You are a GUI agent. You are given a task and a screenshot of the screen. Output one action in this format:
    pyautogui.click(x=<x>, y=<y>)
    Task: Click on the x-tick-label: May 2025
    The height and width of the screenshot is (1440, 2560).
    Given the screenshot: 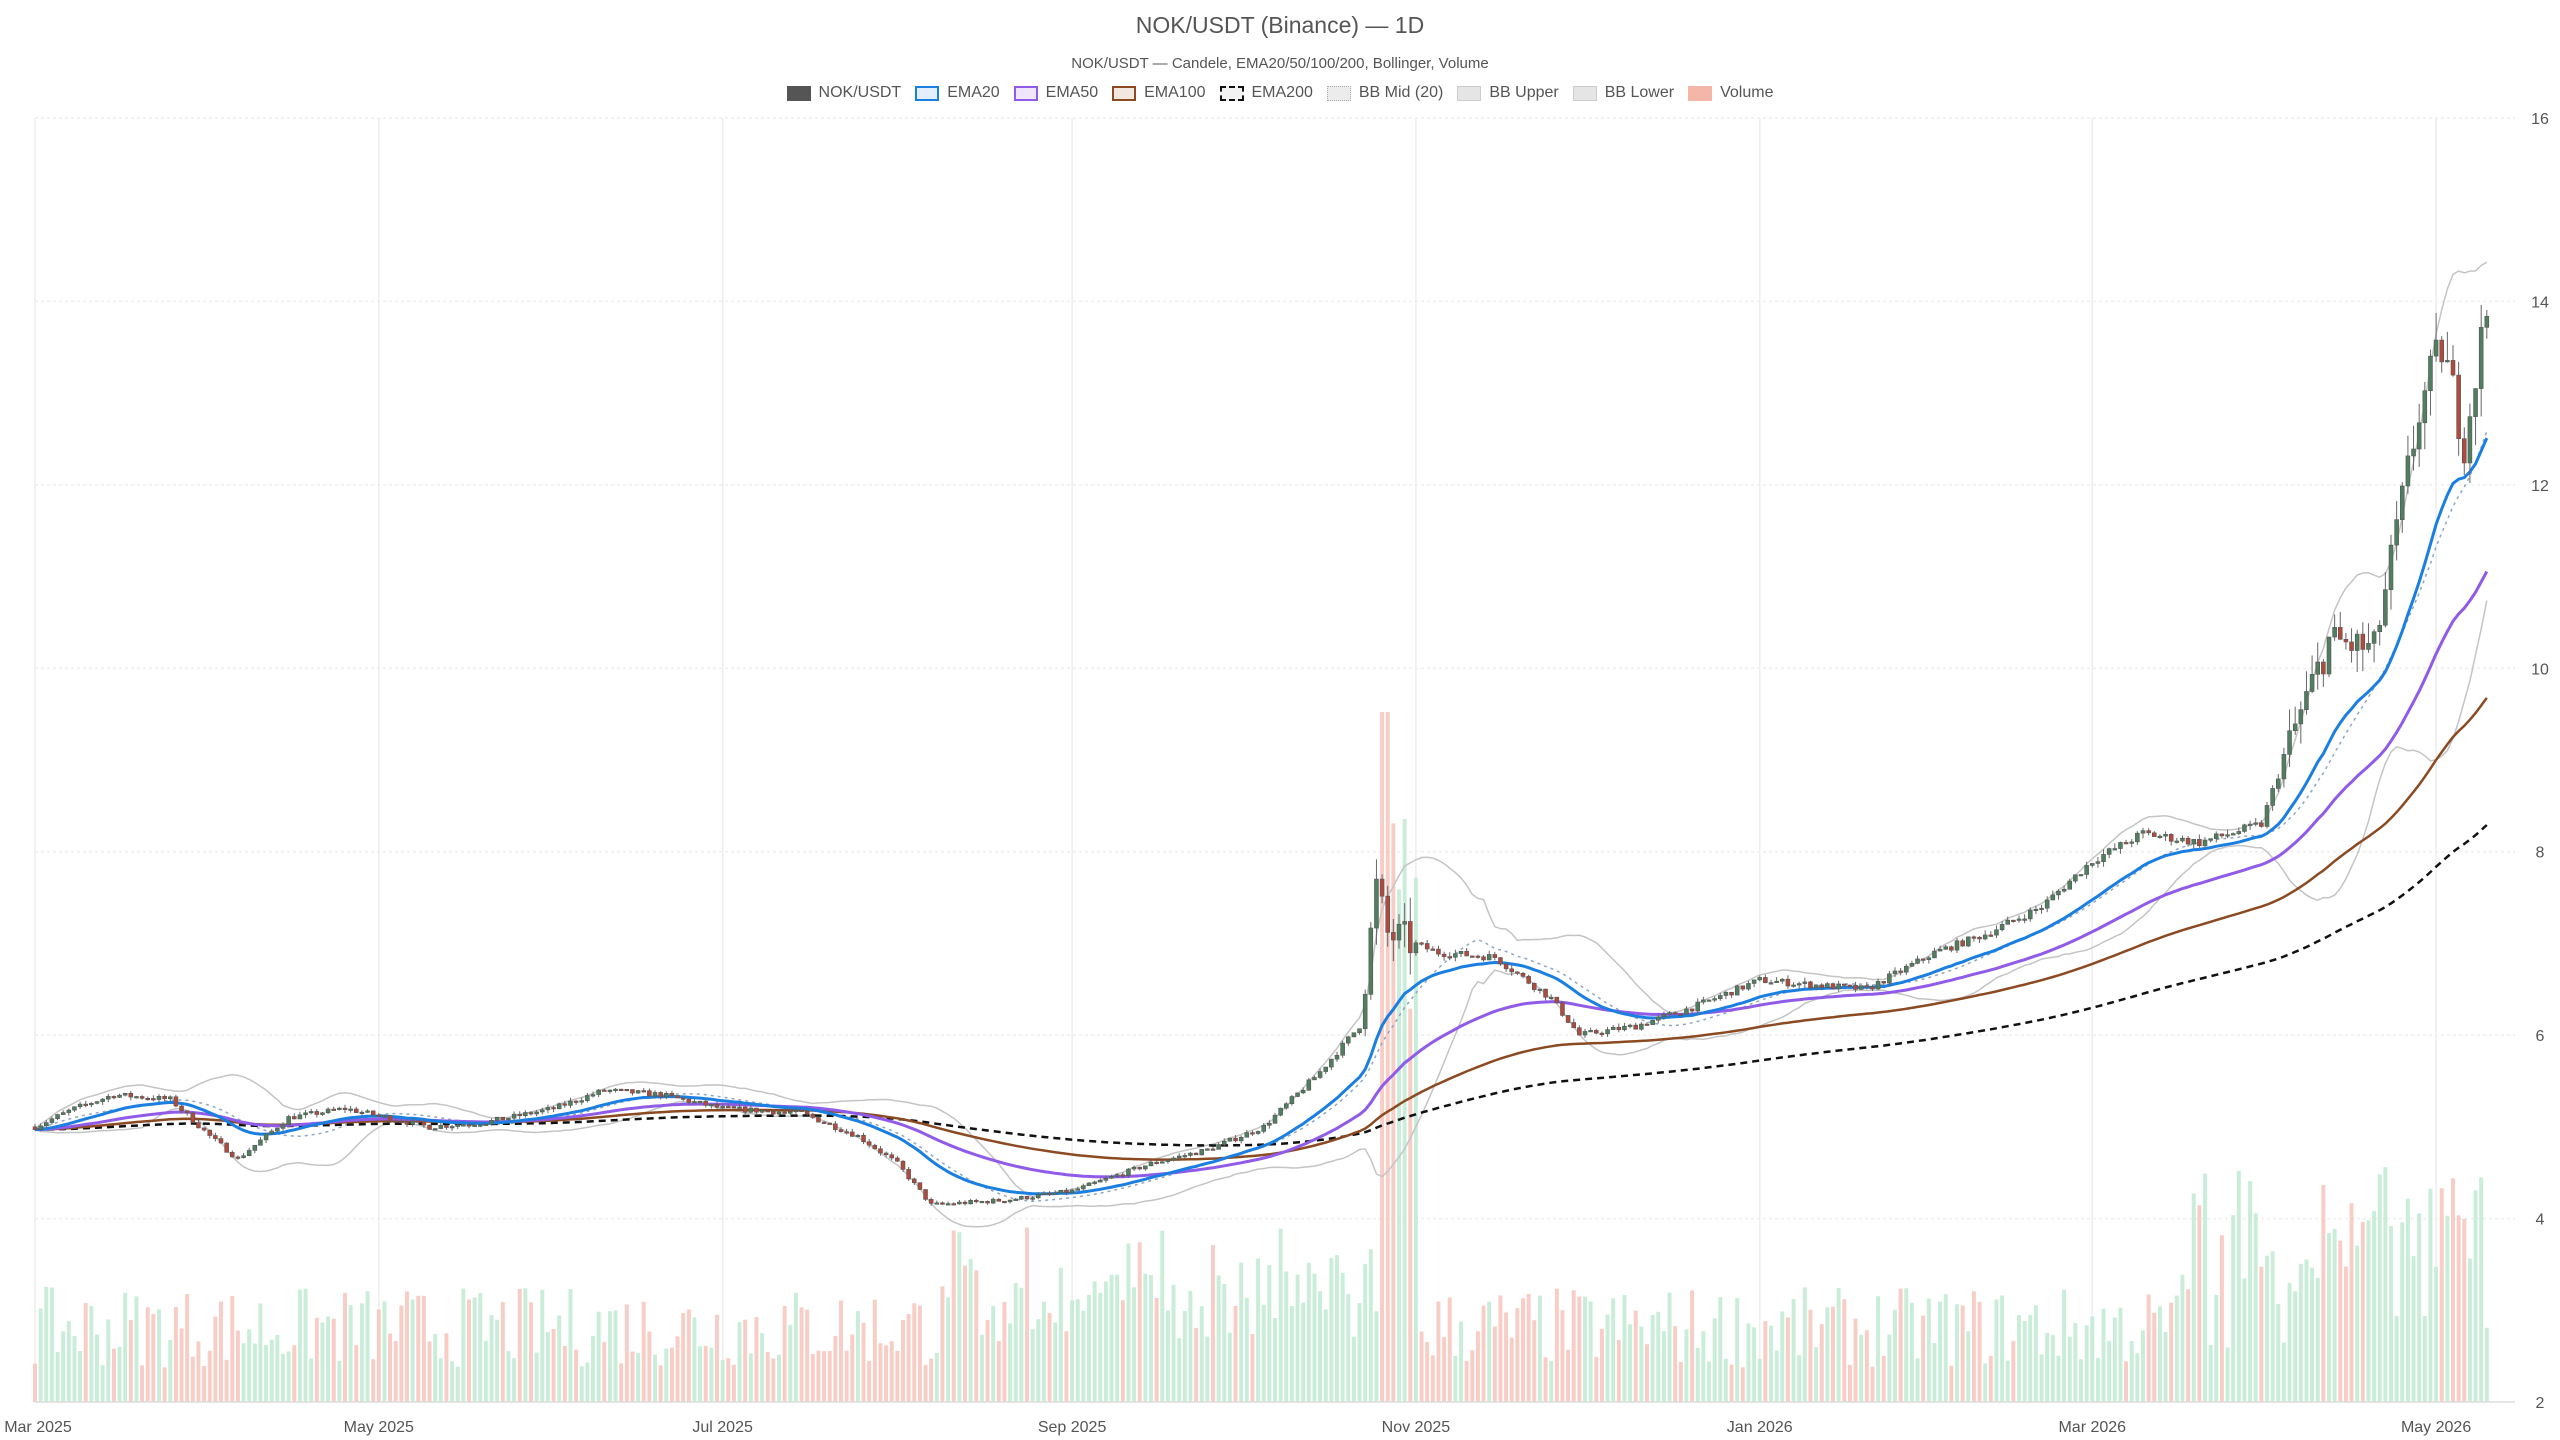 What is the action you would take?
    pyautogui.click(x=379, y=1427)
    